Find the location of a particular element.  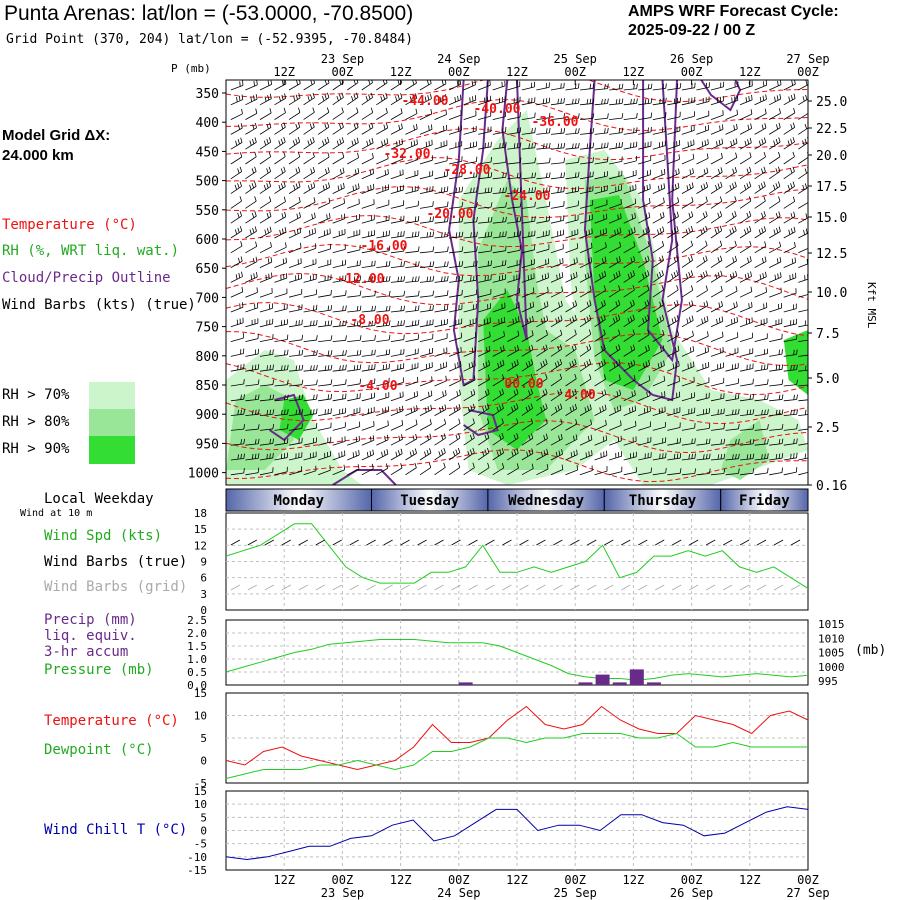

panel-y-tick-right: 1005 is located at coordinates (831, 653).